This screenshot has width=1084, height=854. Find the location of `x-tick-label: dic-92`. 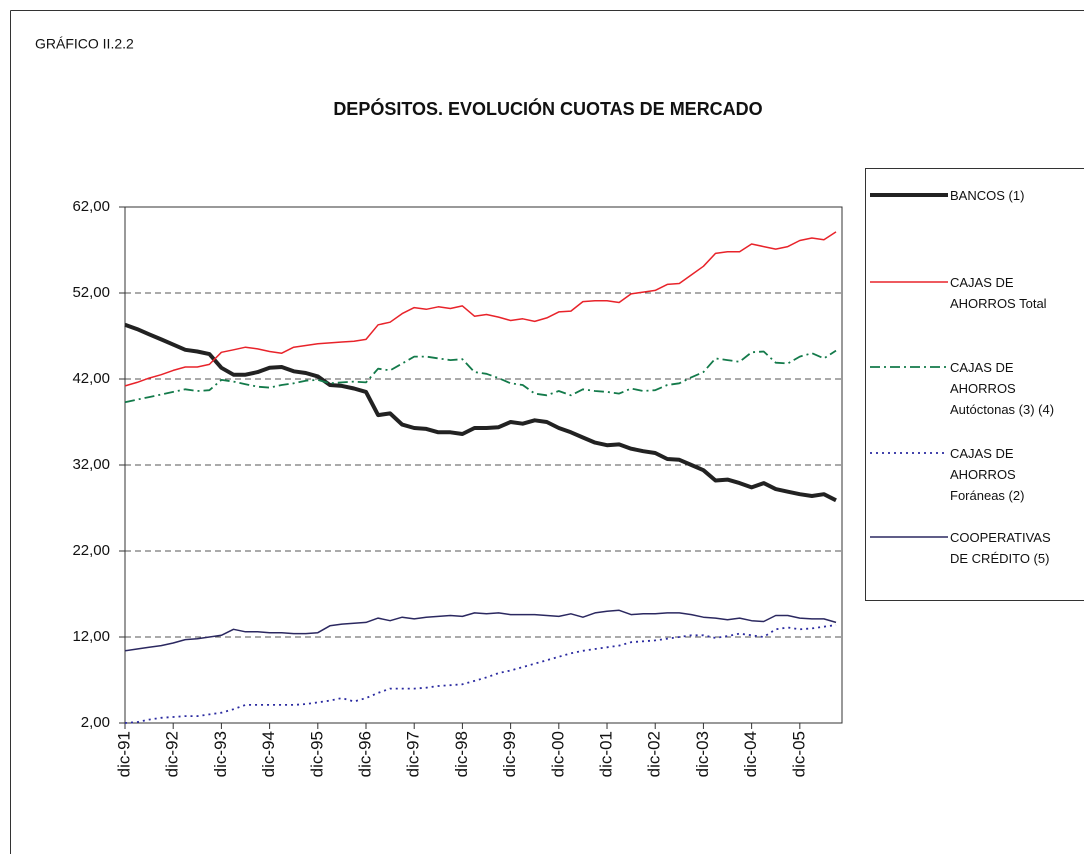

x-tick-label: dic-92 is located at coordinates (172, 754).